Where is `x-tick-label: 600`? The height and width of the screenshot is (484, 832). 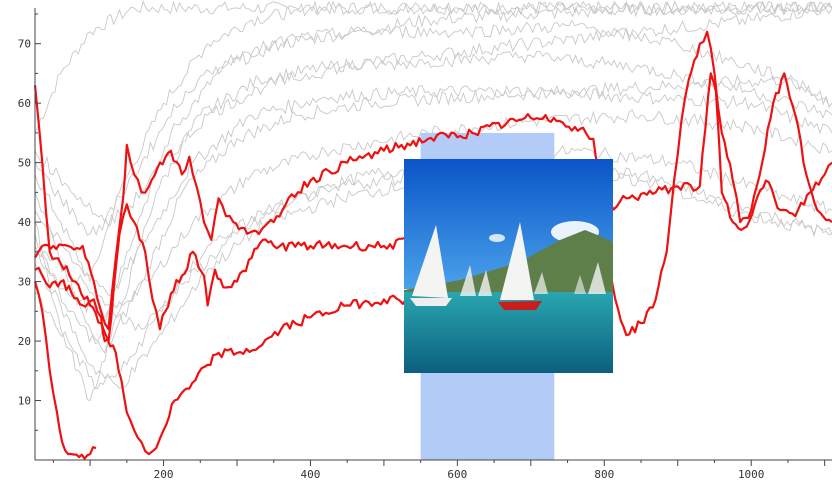 x-tick-label: 600 is located at coordinates (457, 474).